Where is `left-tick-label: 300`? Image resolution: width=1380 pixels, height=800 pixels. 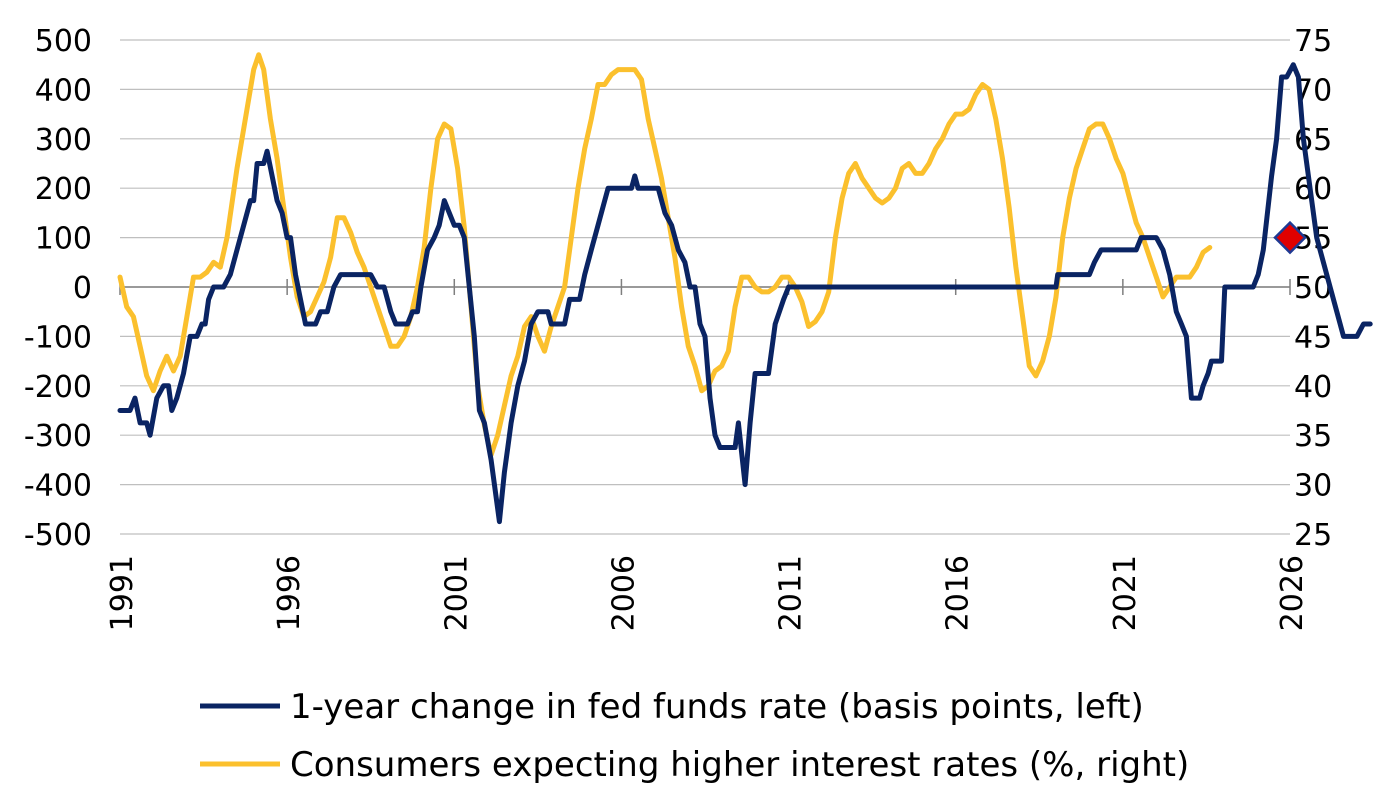 left-tick-label: 300 is located at coordinates (63, 140).